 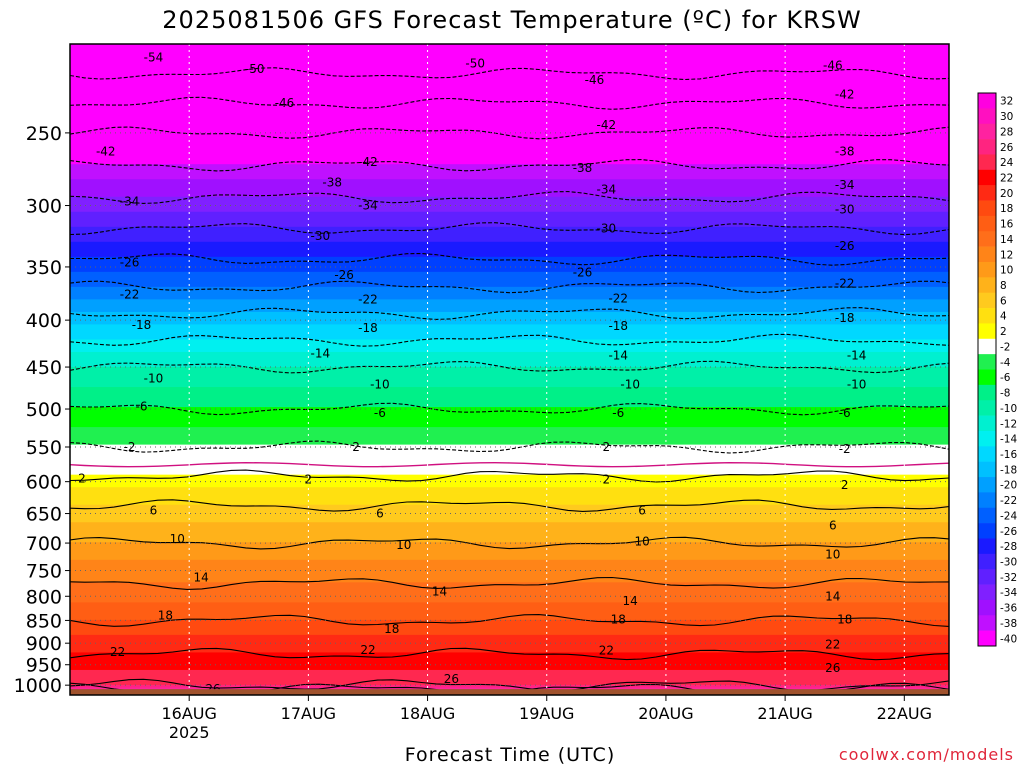 What do you see at coordinates (618, 413) in the screenshot?
I see `contour-label: -6` at bounding box center [618, 413].